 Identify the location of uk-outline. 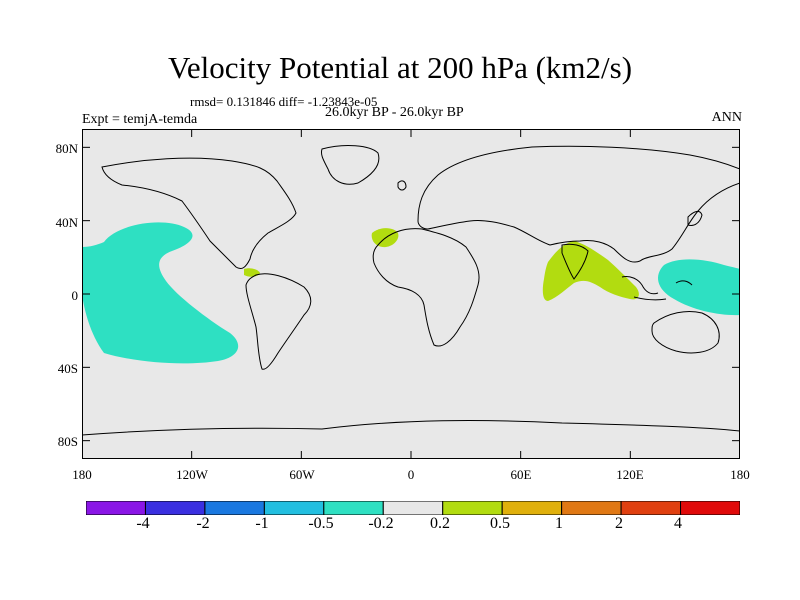
(402, 185).